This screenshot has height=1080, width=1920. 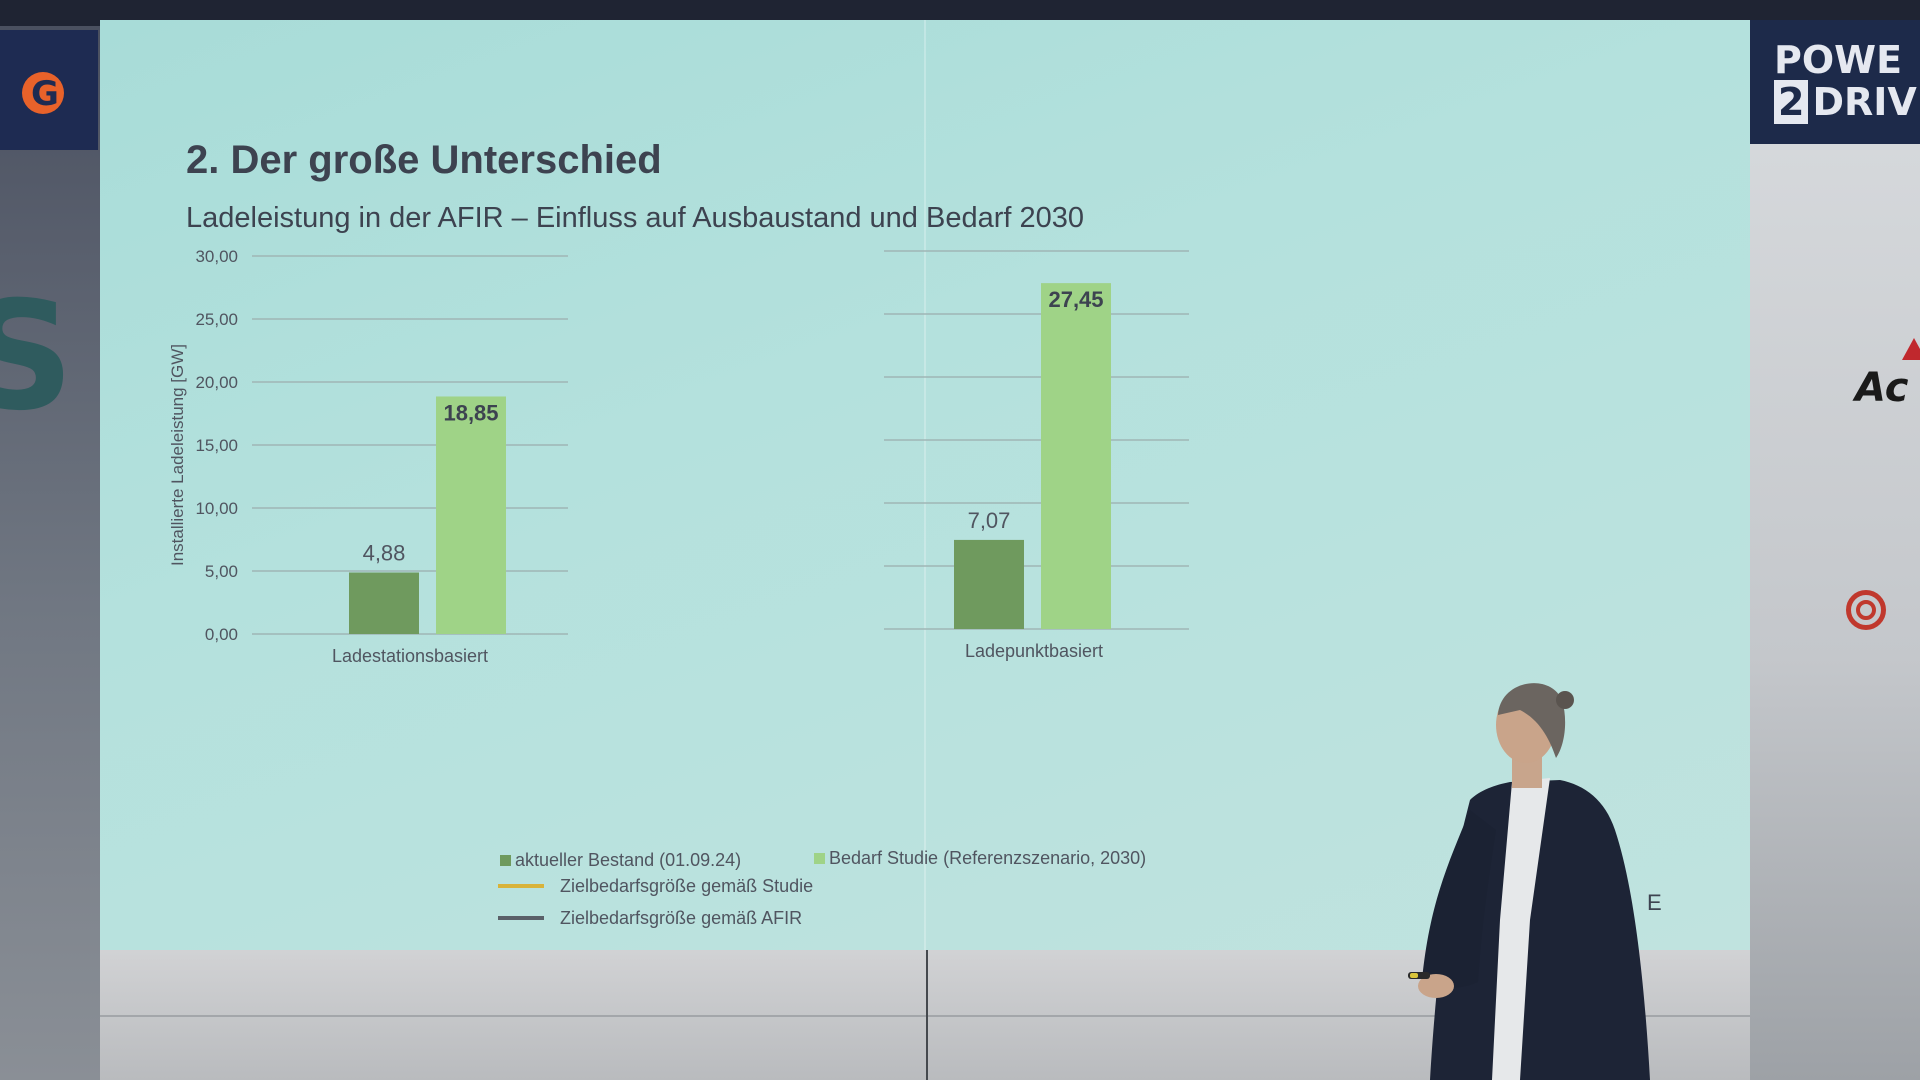 I want to click on sponsor-name-line2: 2 DRIV, so click(x=1845, y=102).